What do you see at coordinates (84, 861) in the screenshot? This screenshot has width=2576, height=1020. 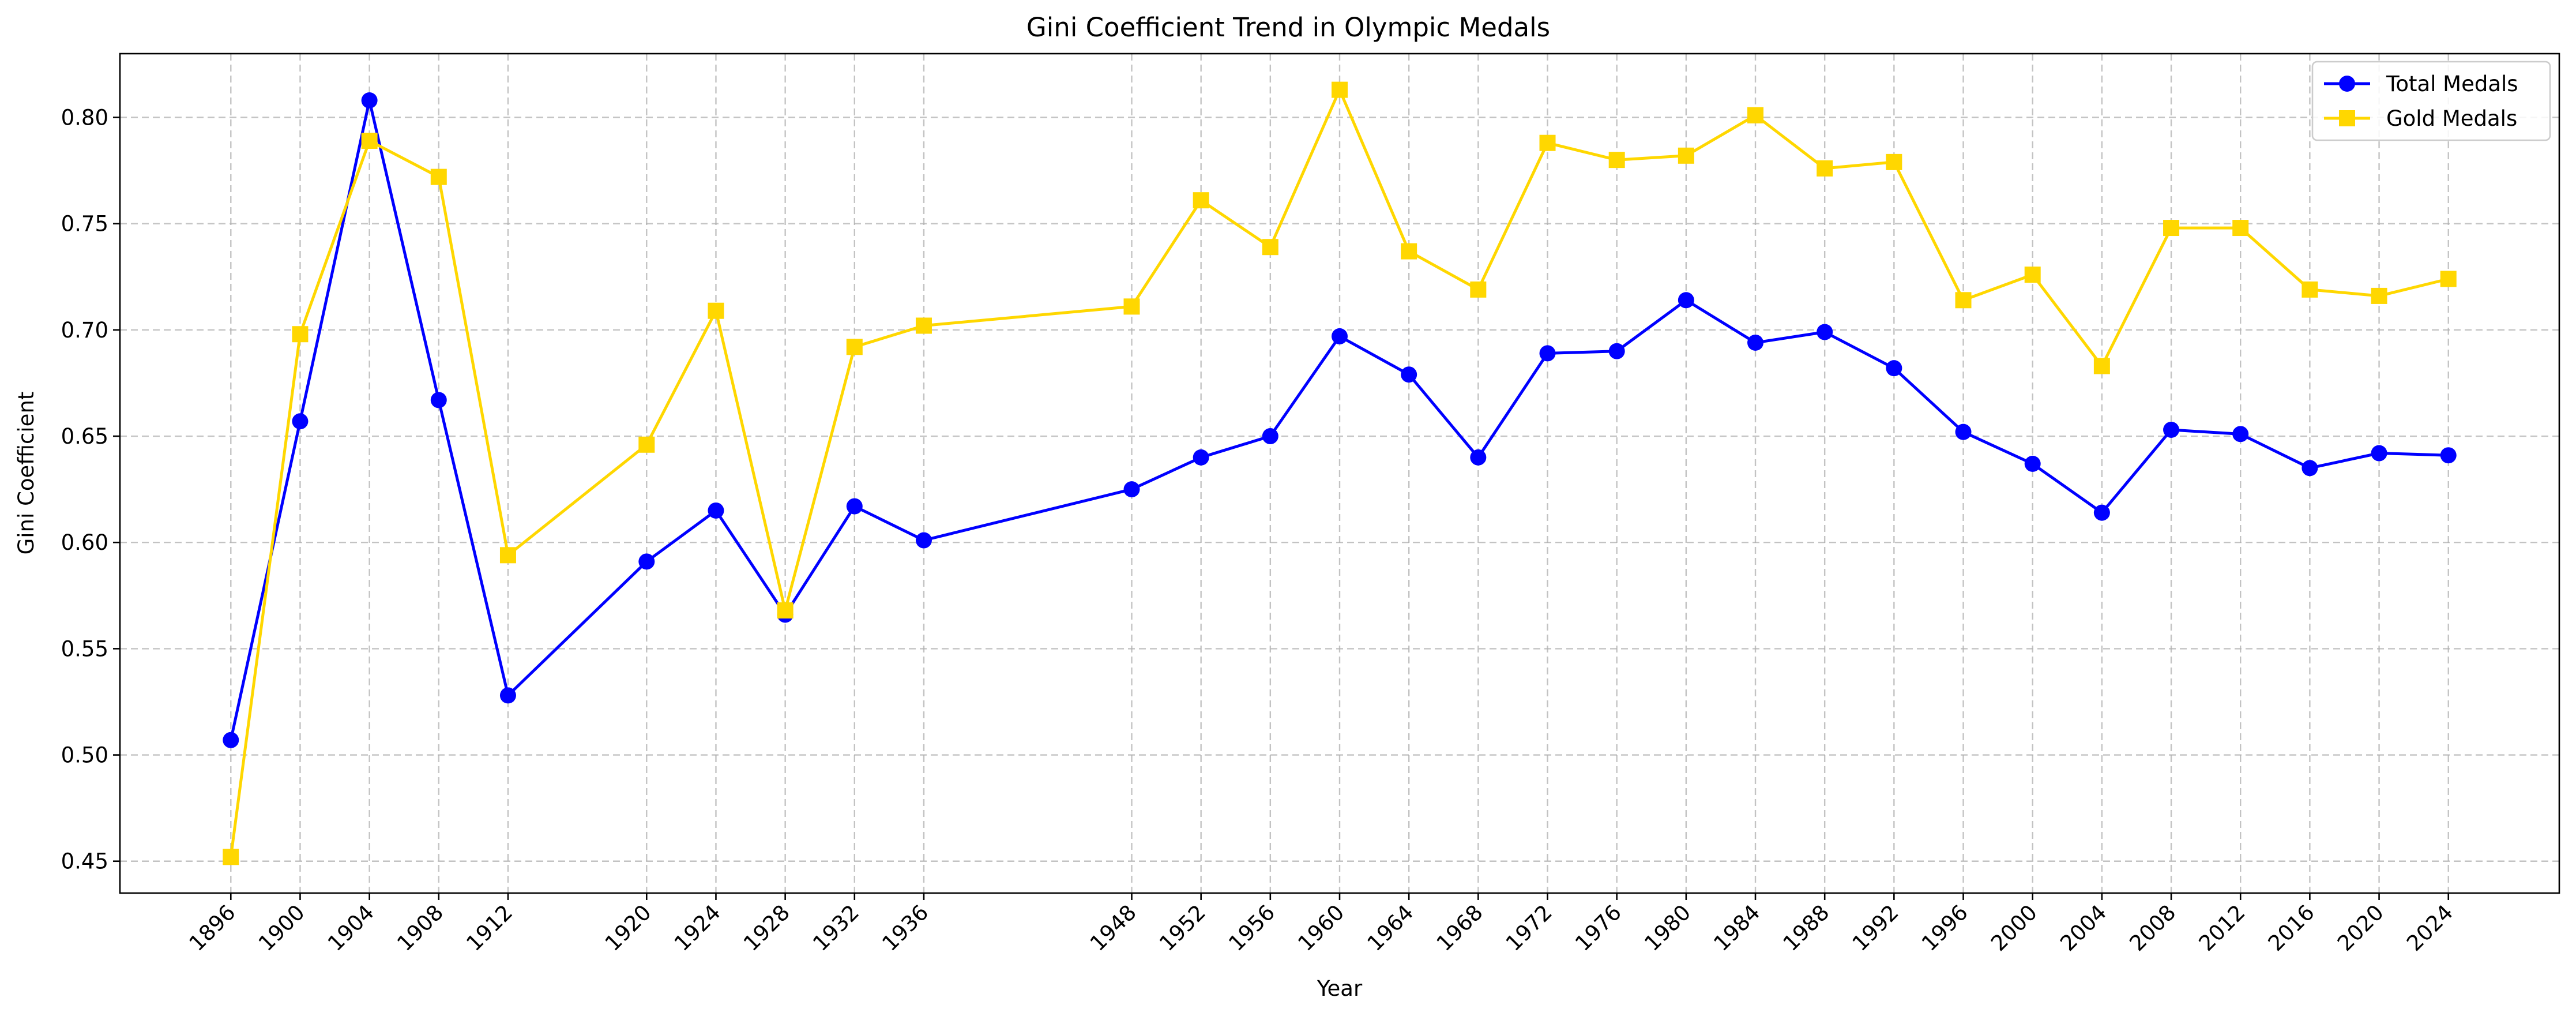 I see `y-tick-label: 0.45` at bounding box center [84, 861].